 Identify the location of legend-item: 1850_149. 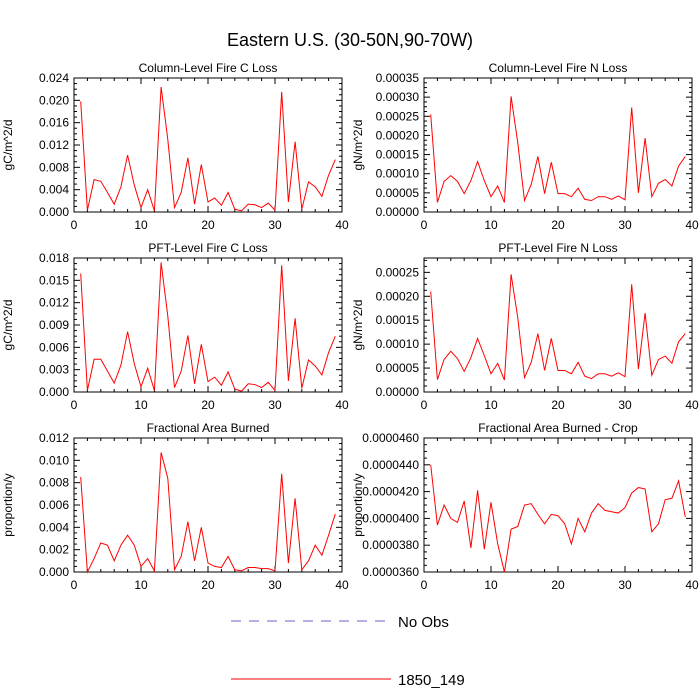
(348, 680).